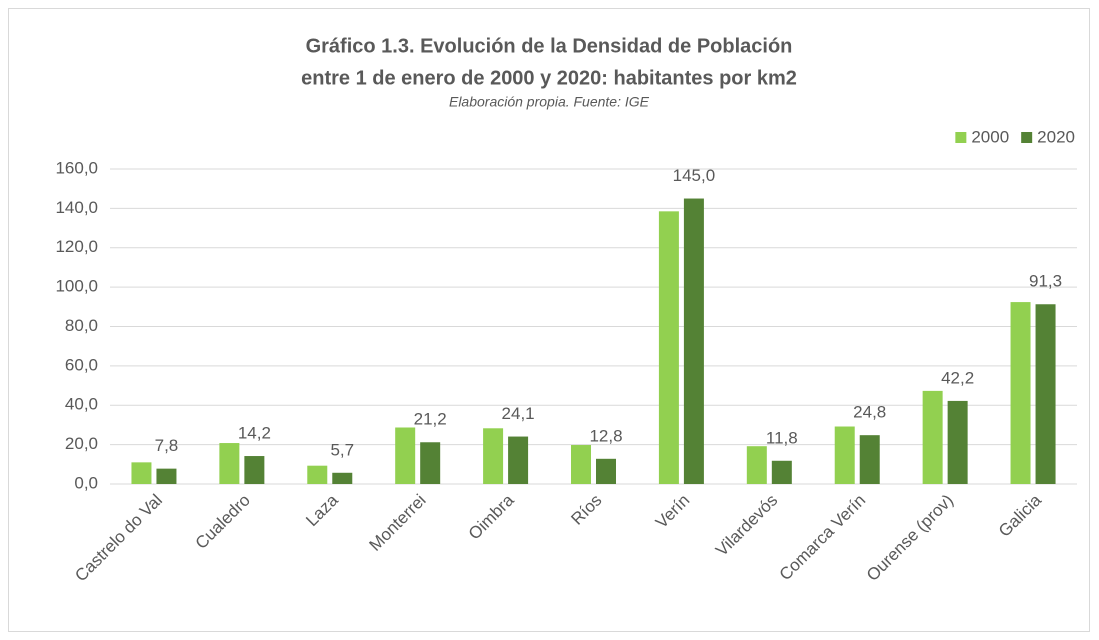 This screenshot has width=1099, height=640. I want to click on legend-label: 2020, so click(1056, 136).